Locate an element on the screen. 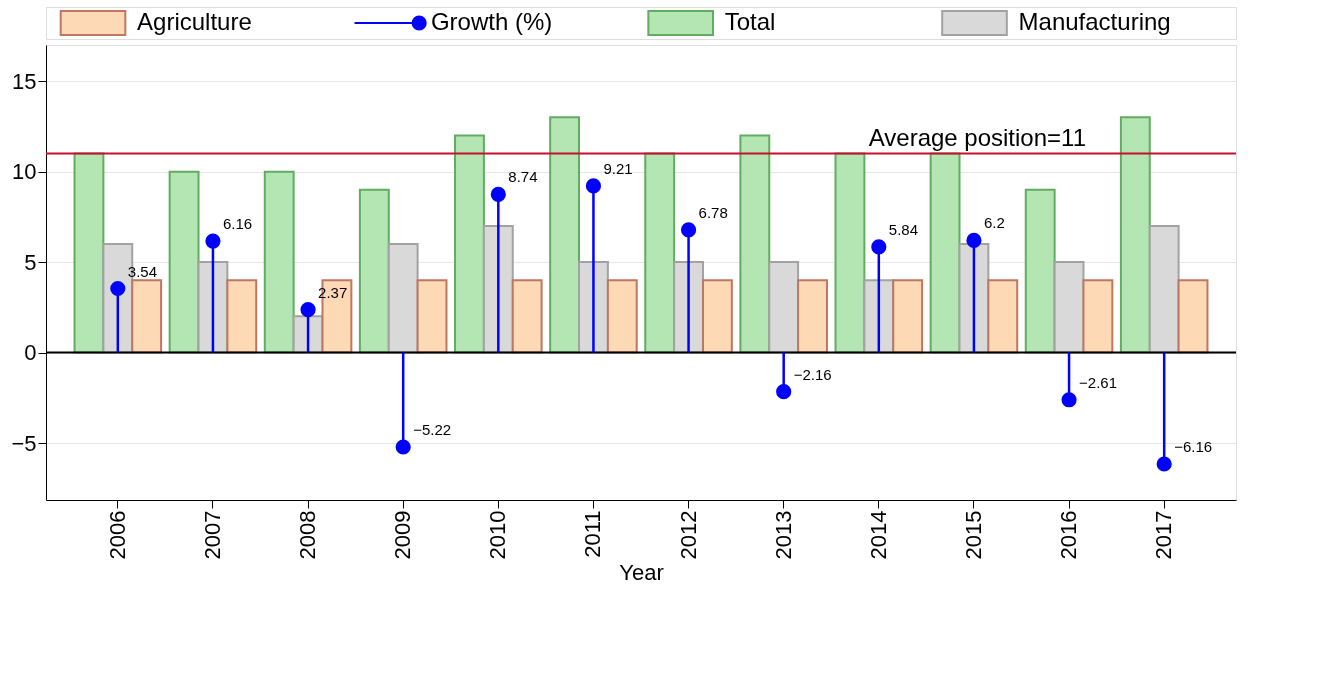 Image resolution: width=1320 pixels, height=673 pixels. data-label: 6.16 is located at coordinates (237, 224).